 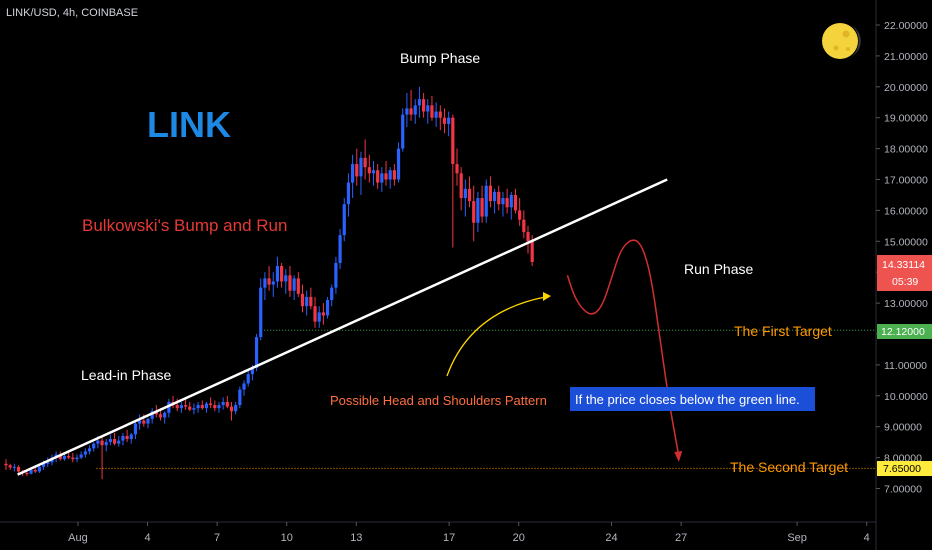 What do you see at coordinates (906, 88) in the screenshot?
I see `y-tick-label: 20.00000` at bounding box center [906, 88].